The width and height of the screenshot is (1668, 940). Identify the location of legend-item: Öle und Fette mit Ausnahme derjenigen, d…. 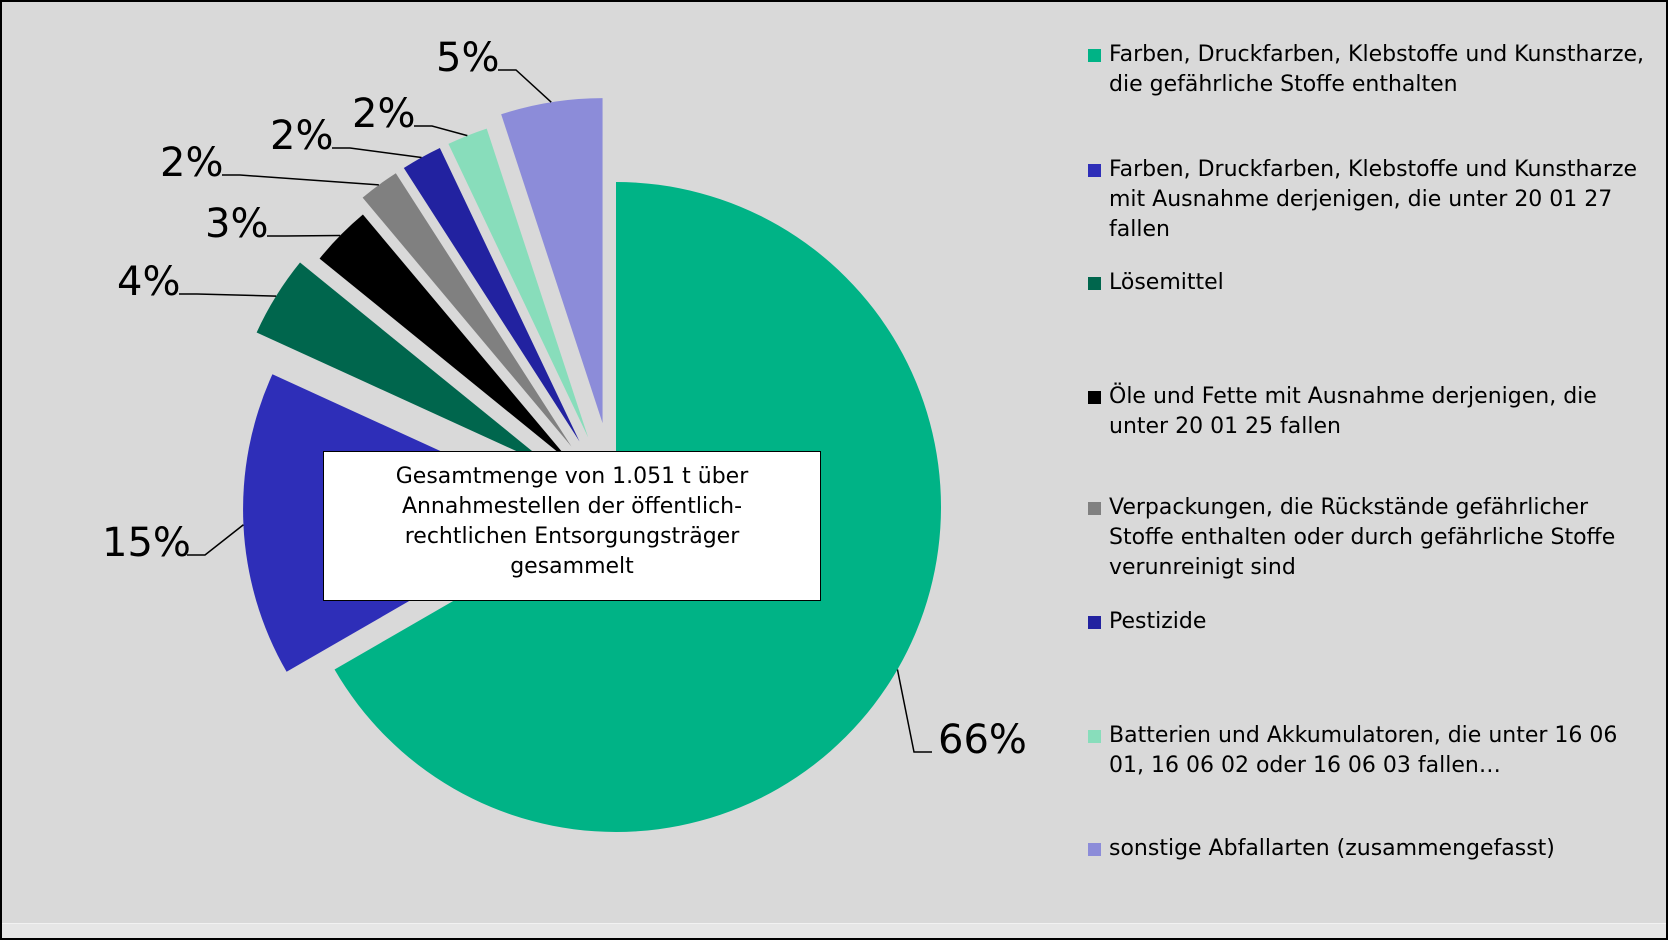
(1368, 412).